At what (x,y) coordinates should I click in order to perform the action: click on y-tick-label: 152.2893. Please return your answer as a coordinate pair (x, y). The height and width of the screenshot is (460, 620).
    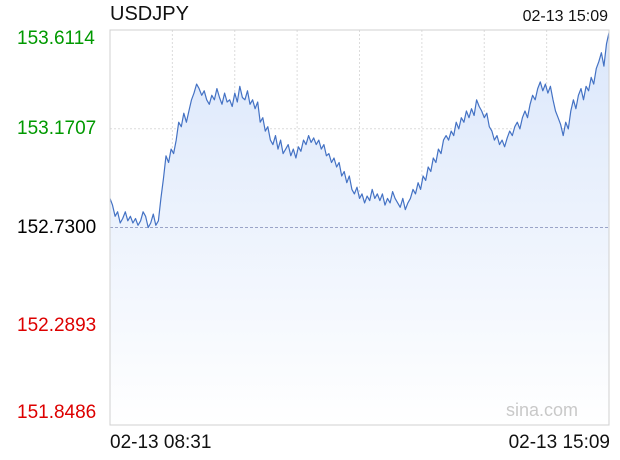
    Looking at the image, I should click on (57, 326).